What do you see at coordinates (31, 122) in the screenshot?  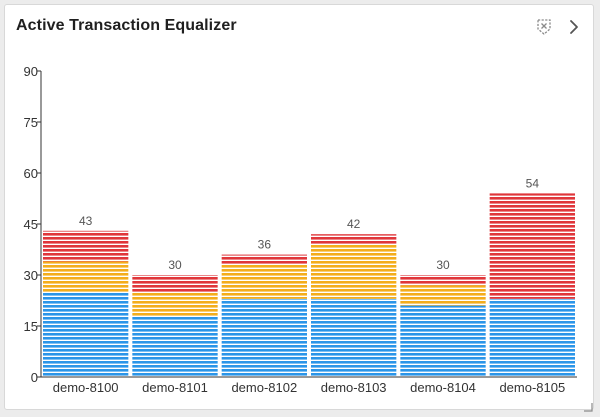 I see `y-tick-label: 75` at bounding box center [31, 122].